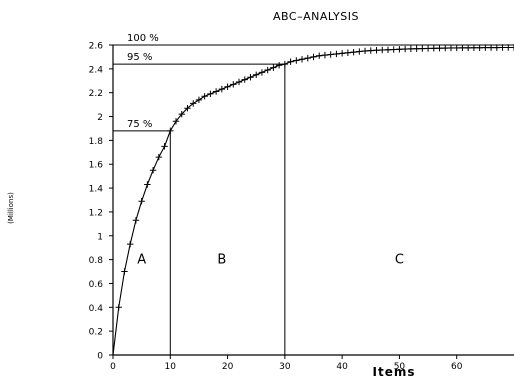 The image size is (514, 378). I want to click on y-tick-label: 0.8, so click(96, 261).